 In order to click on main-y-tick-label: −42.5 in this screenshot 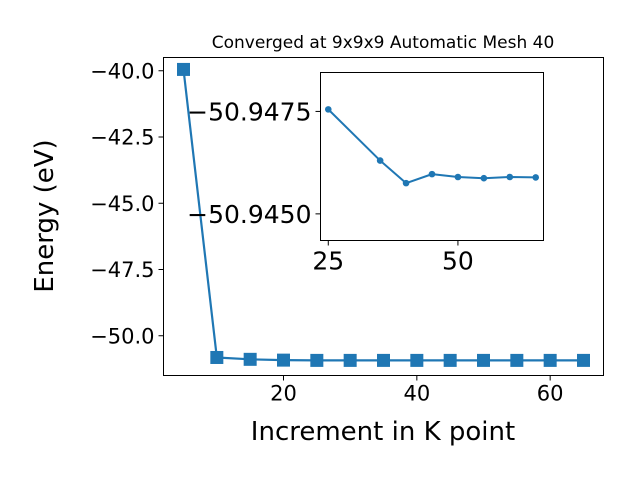, I will do `click(122, 138)`.